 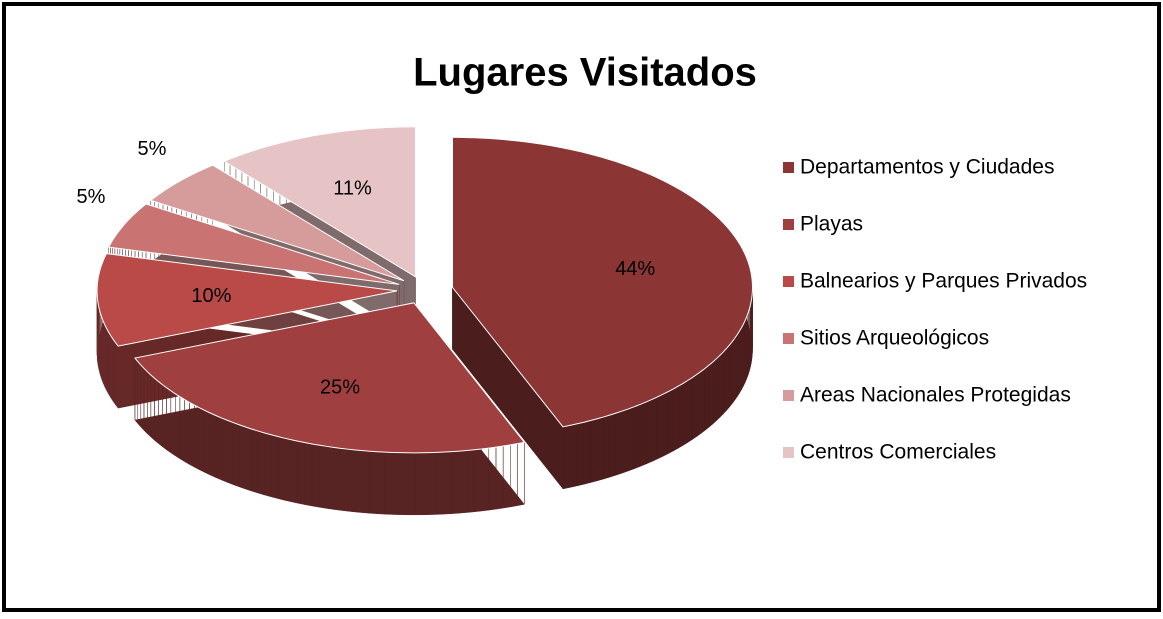 What do you see at coordinates (935, 395) in the screenshot?
I see `legend-label: Areas Nacionales Protegidas` at bounding box center [935, 395].